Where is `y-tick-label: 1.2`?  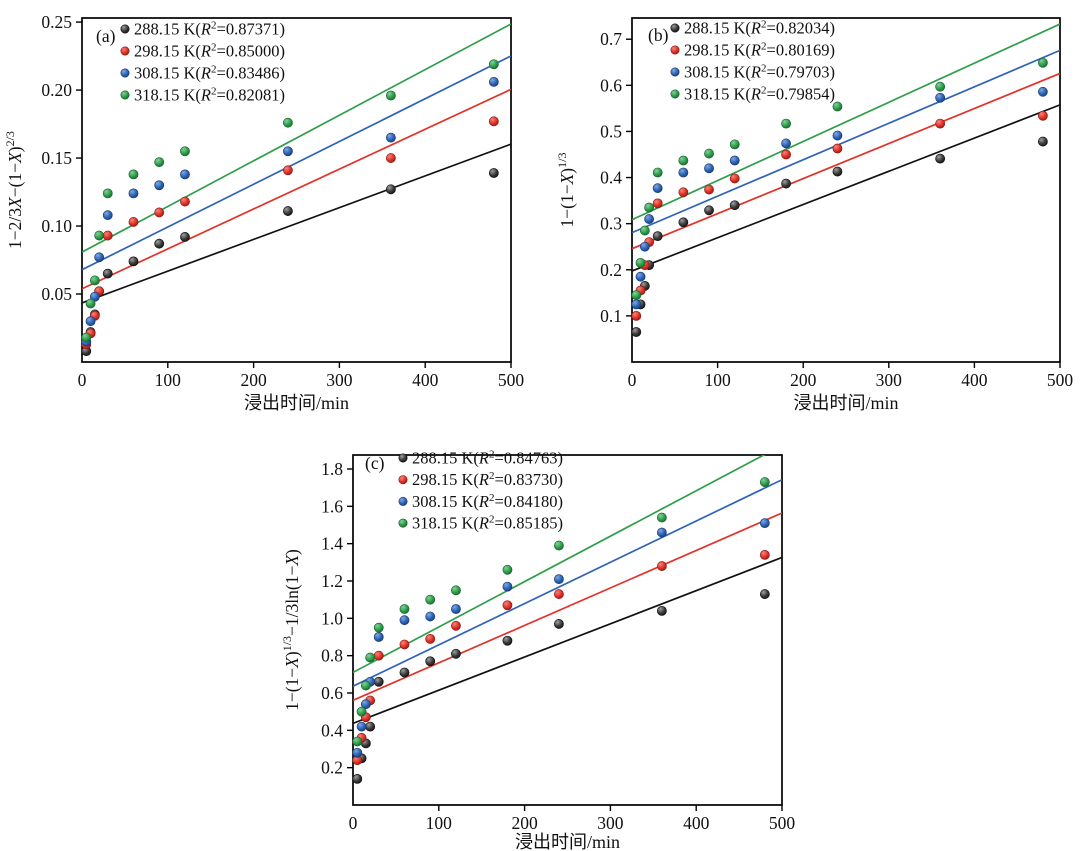 y-tick-label: 1.2 is located at coordinates (332, 581).